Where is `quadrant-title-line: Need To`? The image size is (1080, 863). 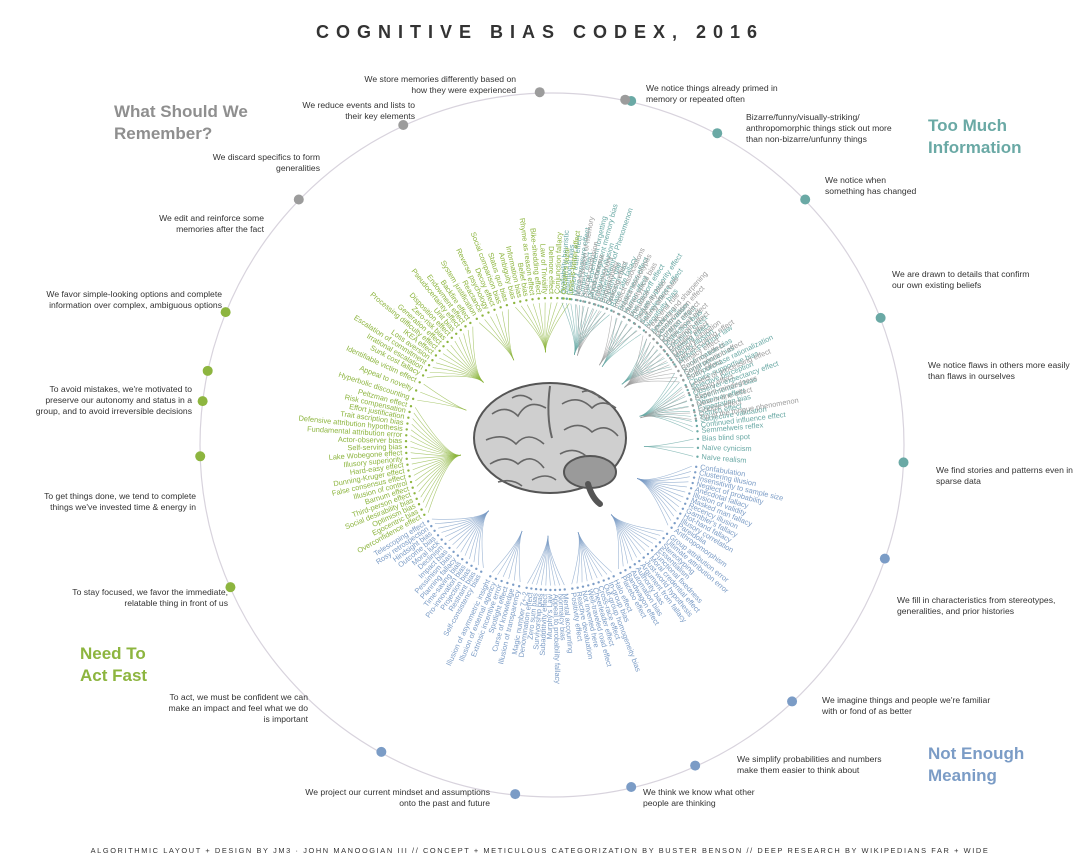
quadrant-title-line: Need To is located at coordinates (113, 653).